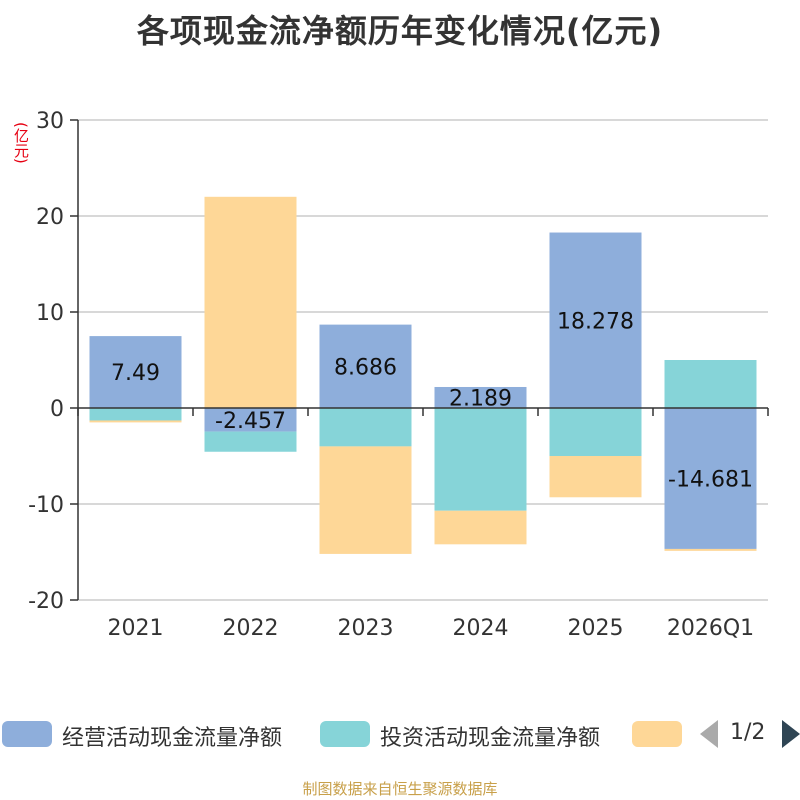 This screenshot has width=800, height=800. I want to click on legend-swatch-investing, so click(345, 734).